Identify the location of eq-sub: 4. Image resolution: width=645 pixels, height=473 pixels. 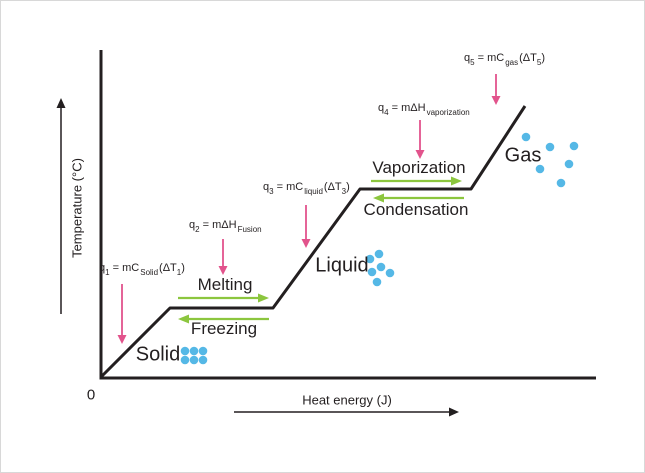
(386, 112).